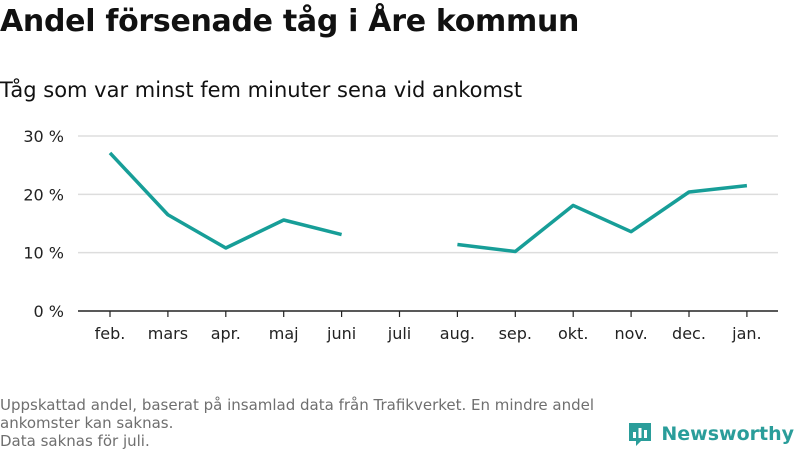  Describe the element at coordinates (284, 333) in the screenshot. I see `x-tick-label: maj` at that location.